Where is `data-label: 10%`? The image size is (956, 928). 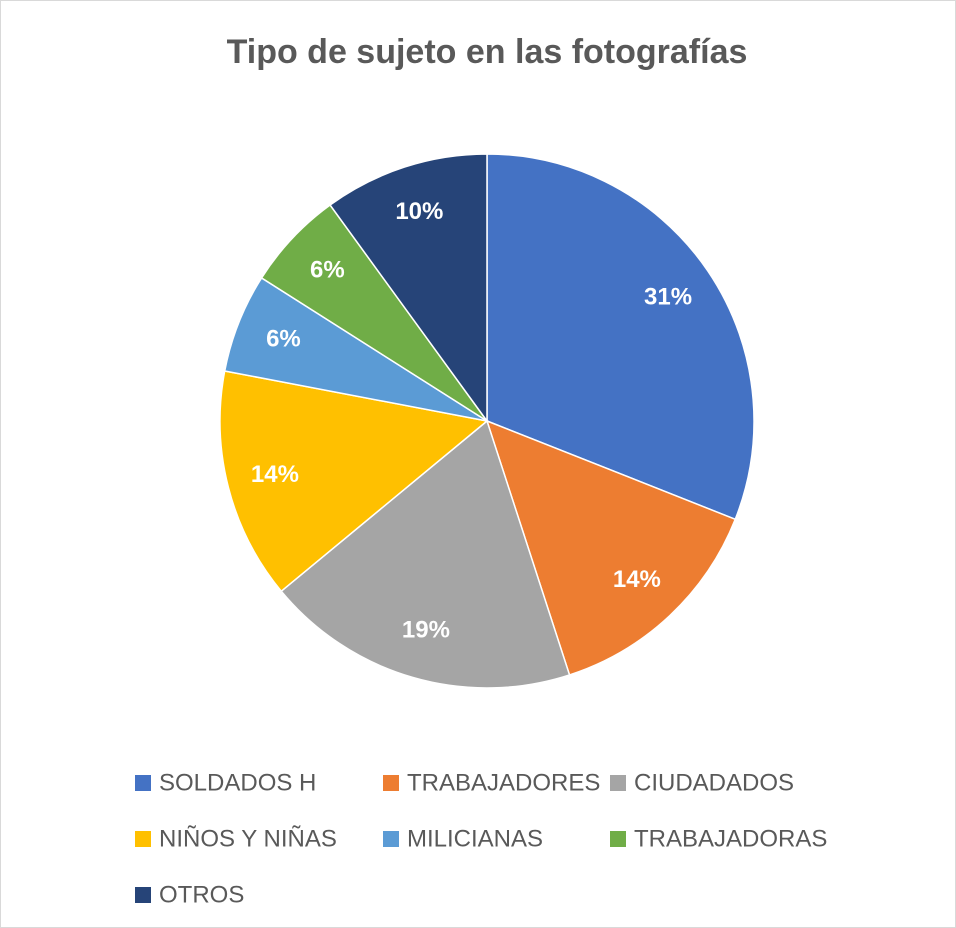 data-label: 10% is located at coordinates (419, 211).